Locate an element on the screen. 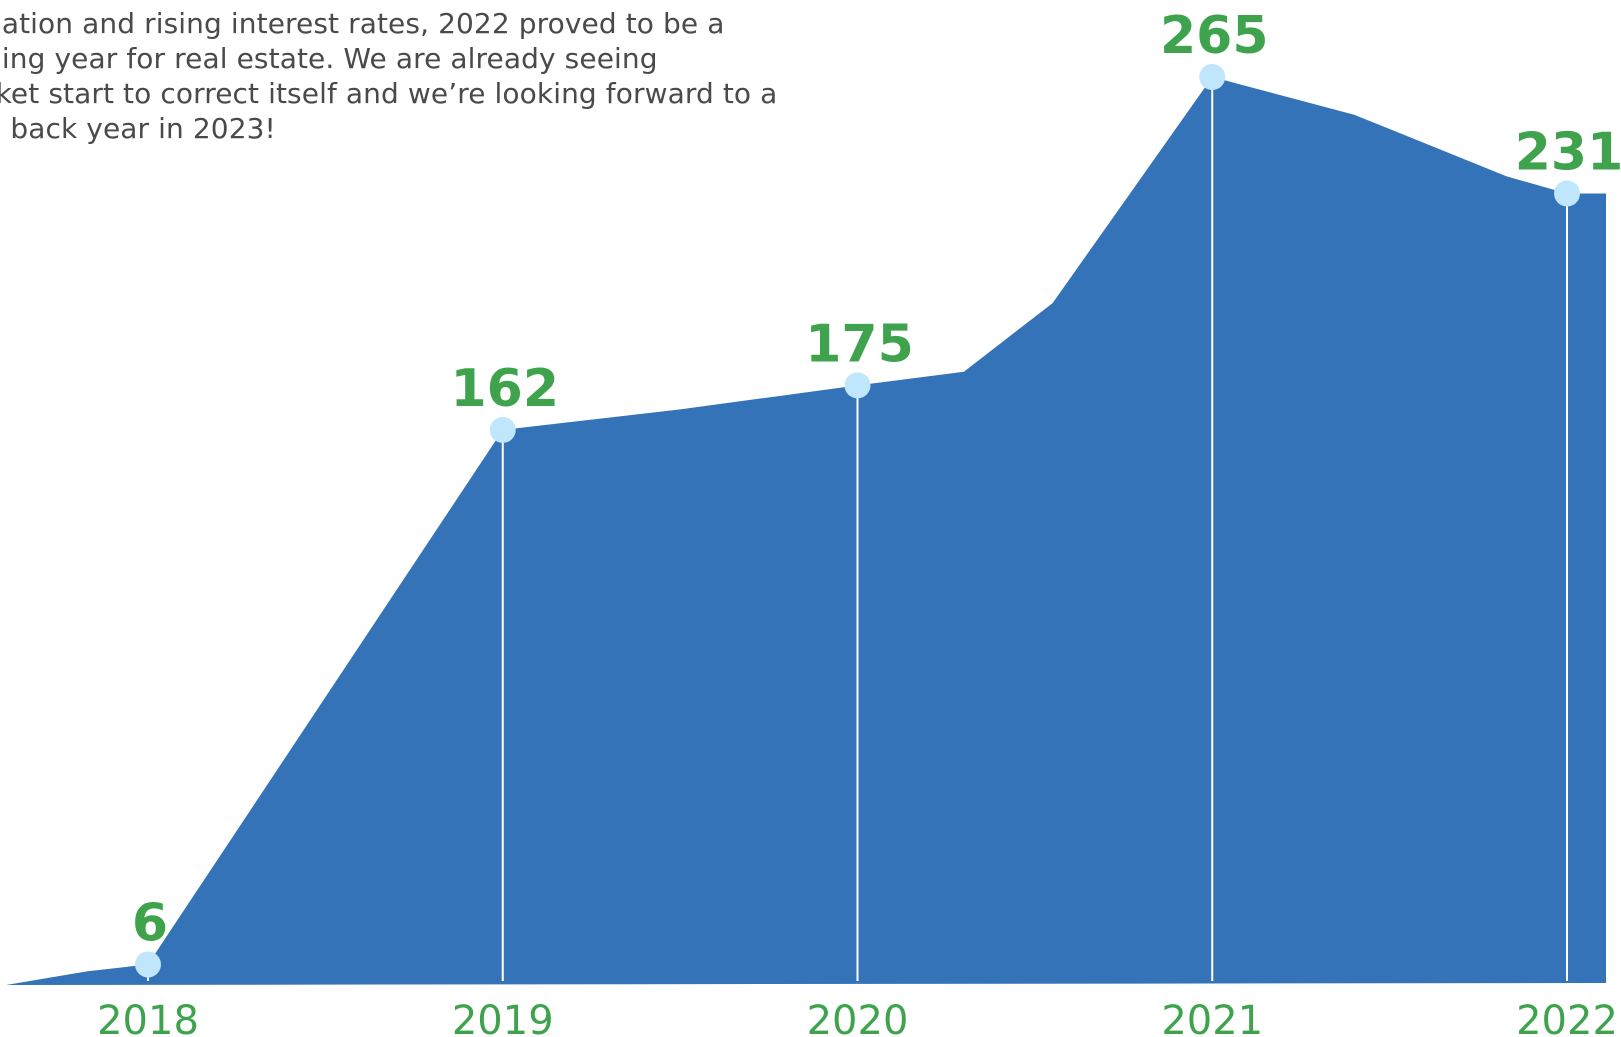 This screenshot has height=1037, width=1621. x-tick-label-2022: 2022 is located at coordinates (1567, 1017).